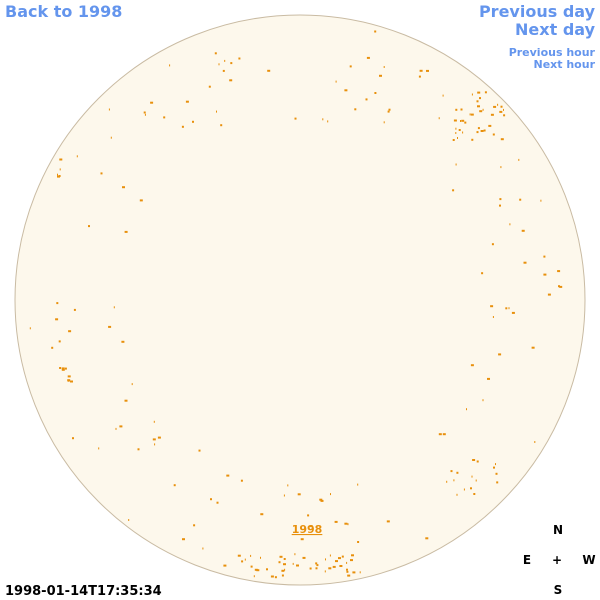 The height and width of the screenshot is (600, 600). What do you see at coordinates (588, 560) in the screenshot?
I see `compass-west: W` at bounding box center [588, 560].